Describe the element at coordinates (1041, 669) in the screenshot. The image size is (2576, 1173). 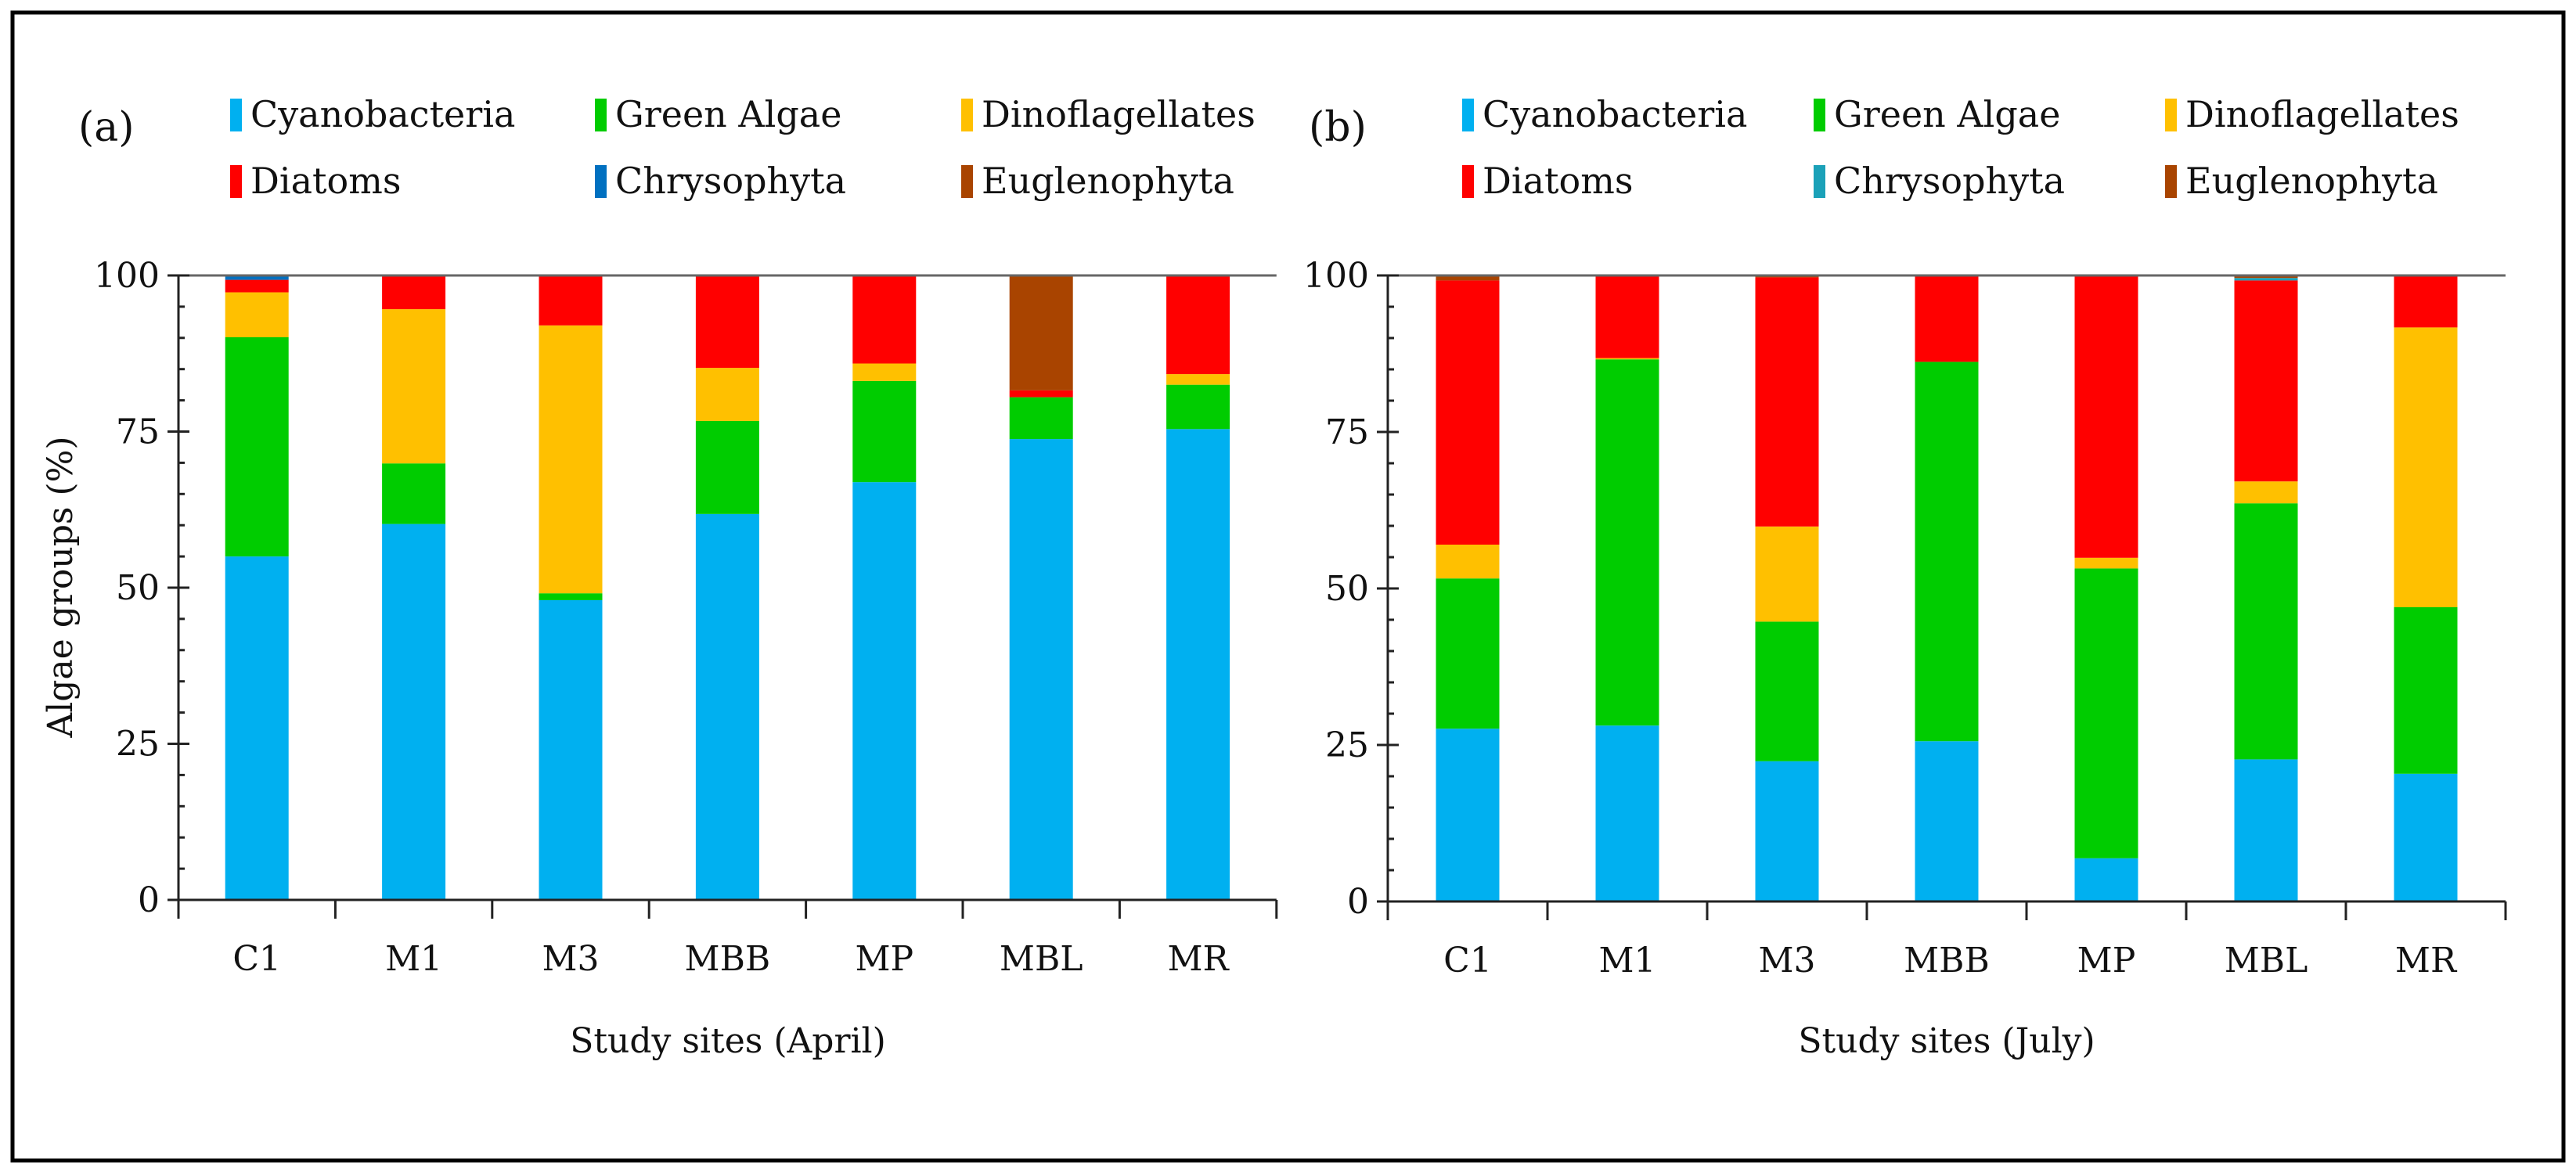
I see `bar-segment-MBL-cyanobacteria` at that location.